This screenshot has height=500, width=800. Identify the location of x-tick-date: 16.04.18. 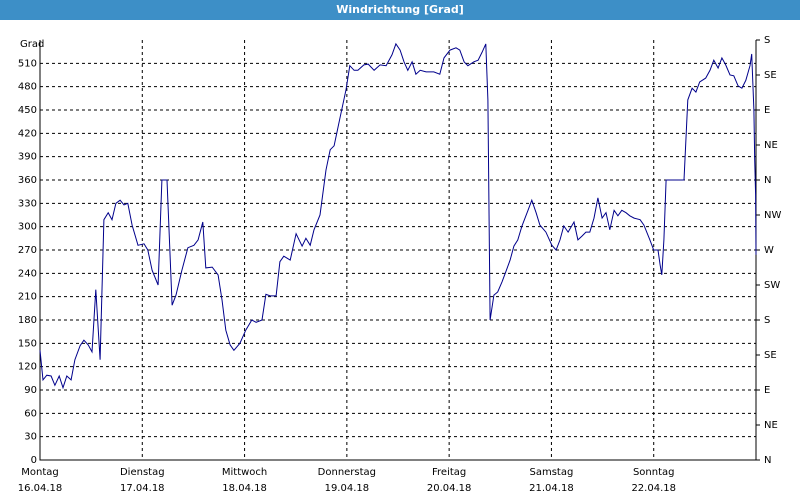
(40, 488).